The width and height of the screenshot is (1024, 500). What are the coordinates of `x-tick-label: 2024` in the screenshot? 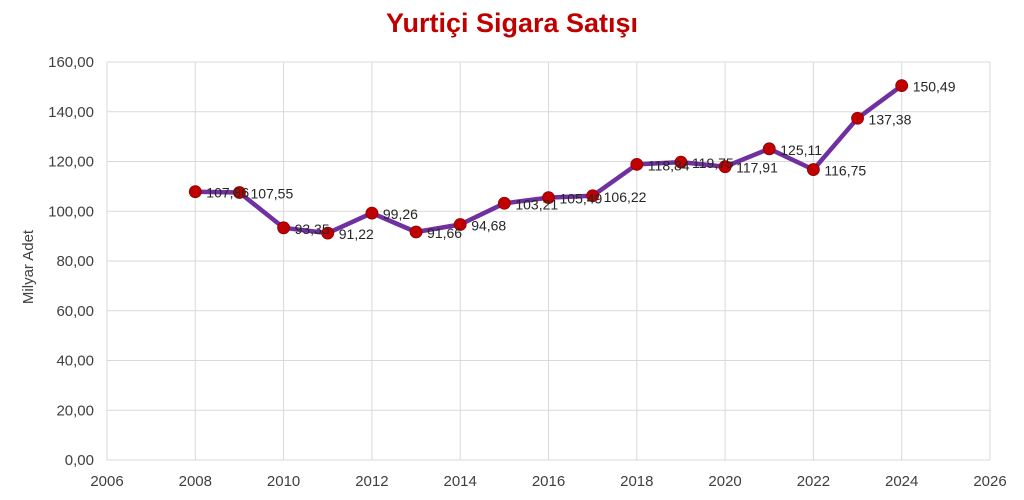 It's located at (901, 481).